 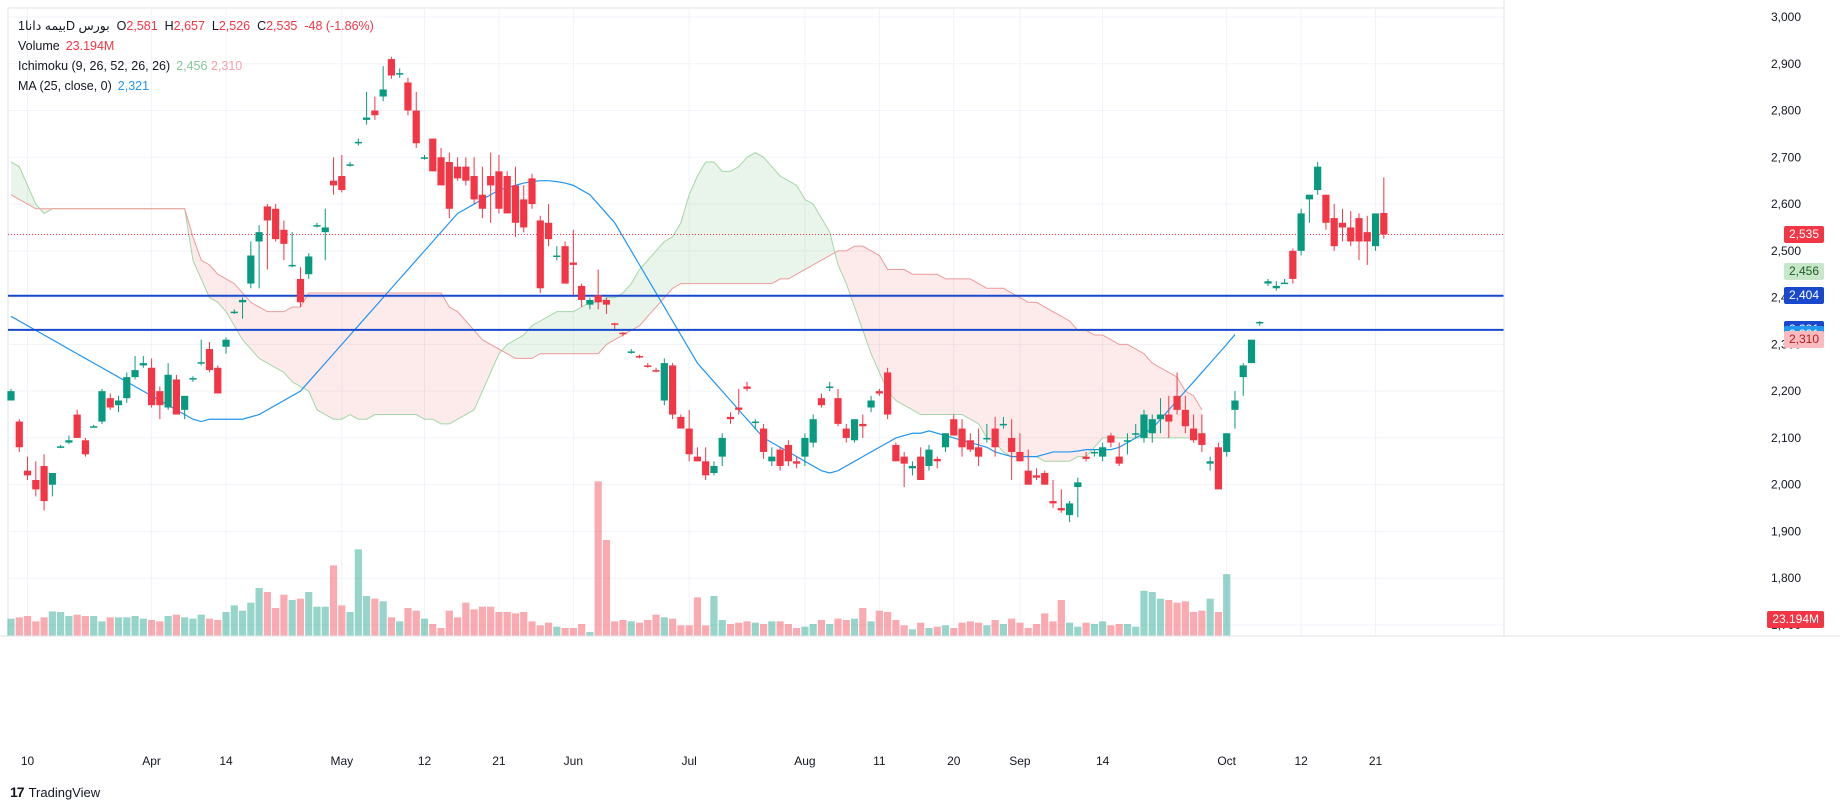 What do you see at coordinates (196, 86) in the screenshot?
I see `ma-legend: MA (25, close, 0) 2,321` at bounding box center [196, 86].